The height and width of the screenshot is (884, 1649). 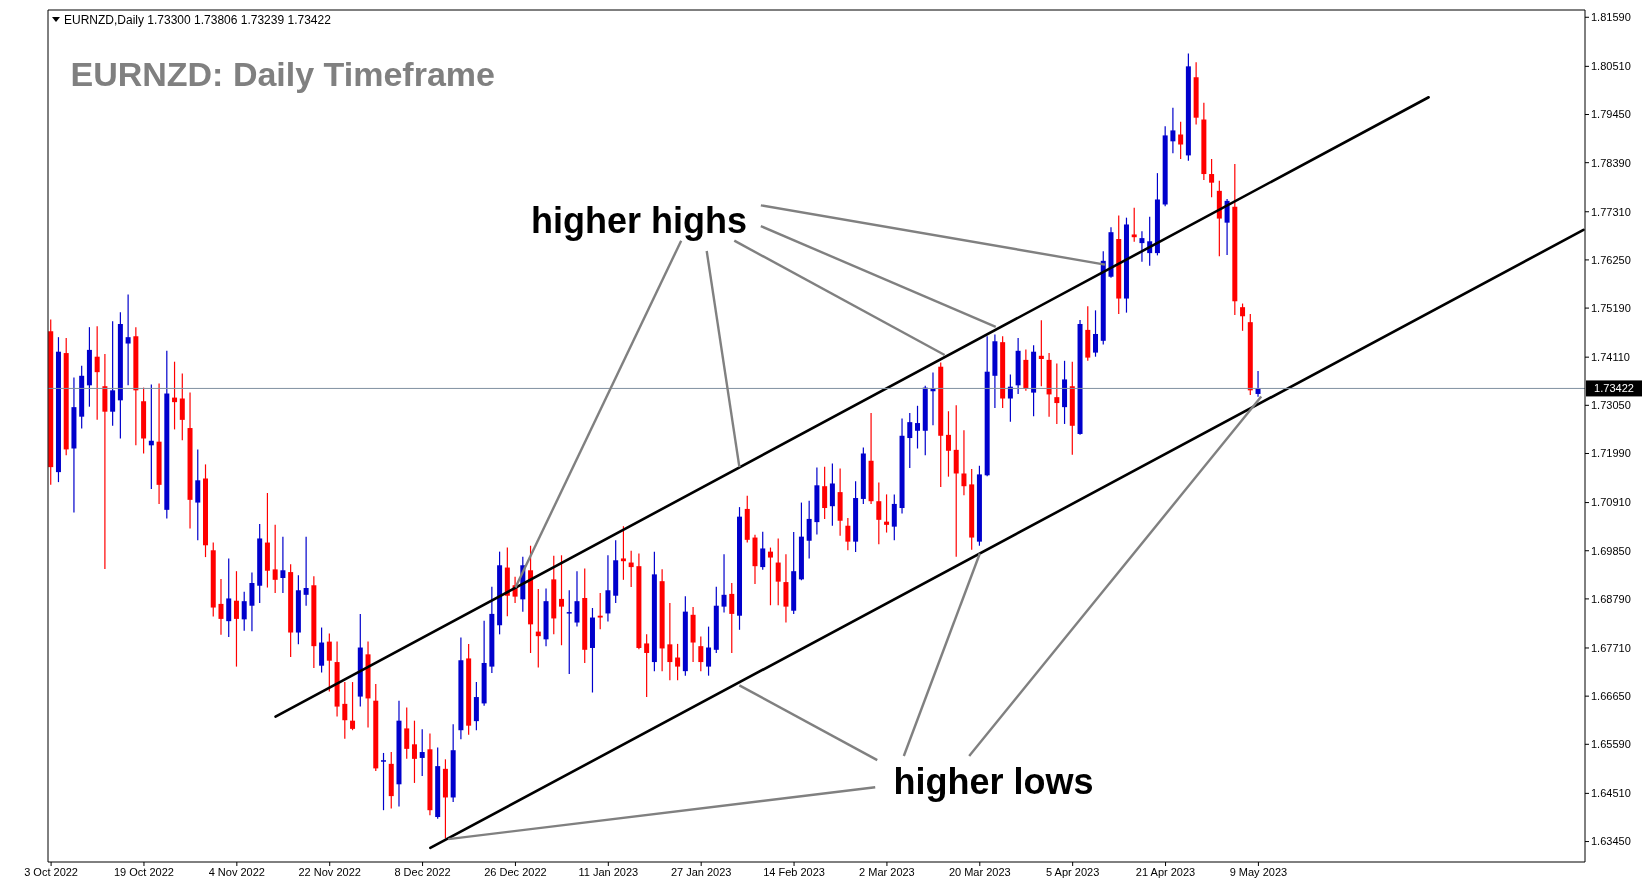 I want to click on y-tick-label: 1.73050, so click(x=1611, y=405).